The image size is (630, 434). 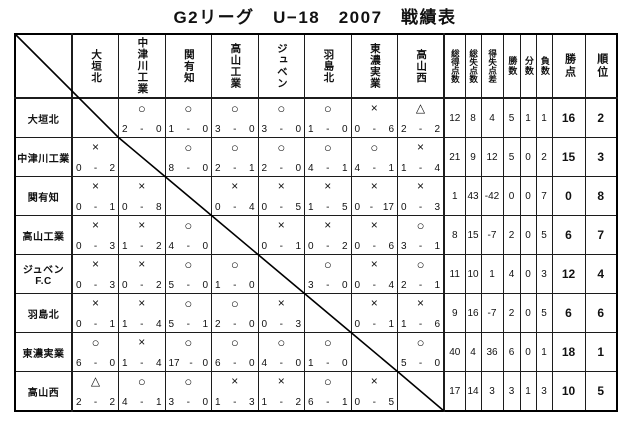 What do you see at coordinates (264, 363) in the screenshot?
I see `score-home: 4` at bounding box center [264, 363].